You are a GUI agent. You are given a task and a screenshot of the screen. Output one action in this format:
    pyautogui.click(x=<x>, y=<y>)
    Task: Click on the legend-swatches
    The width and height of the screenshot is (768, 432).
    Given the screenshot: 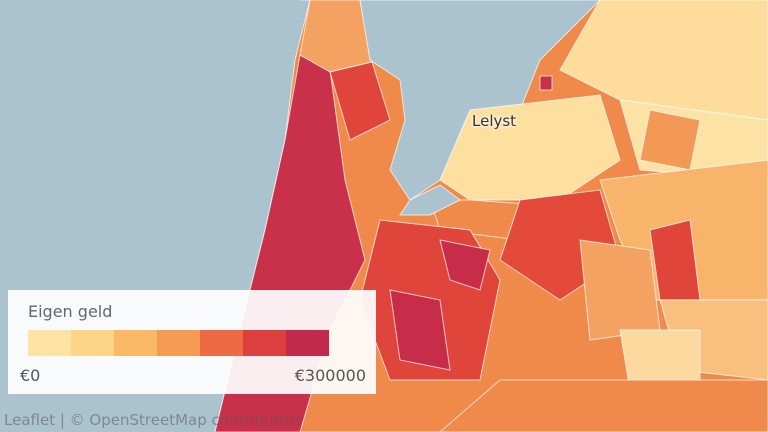 What is the action you would take?
    pyautogui.click(x=178, y=343)
    